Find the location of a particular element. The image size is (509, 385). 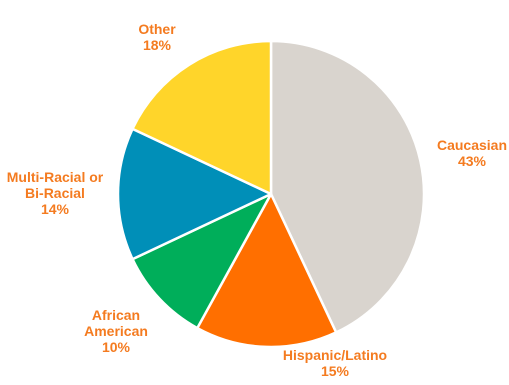

slice-label-3: Multi-Racial or Bi-Racial 14% is located at coordinates (55, 193).